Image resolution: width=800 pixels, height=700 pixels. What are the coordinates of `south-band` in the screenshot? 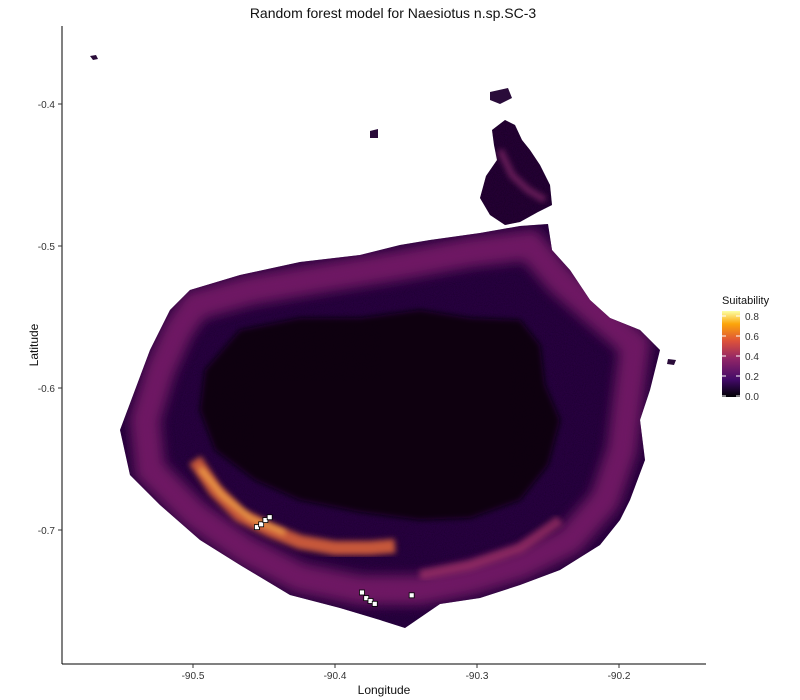 It's located at (491, 547).